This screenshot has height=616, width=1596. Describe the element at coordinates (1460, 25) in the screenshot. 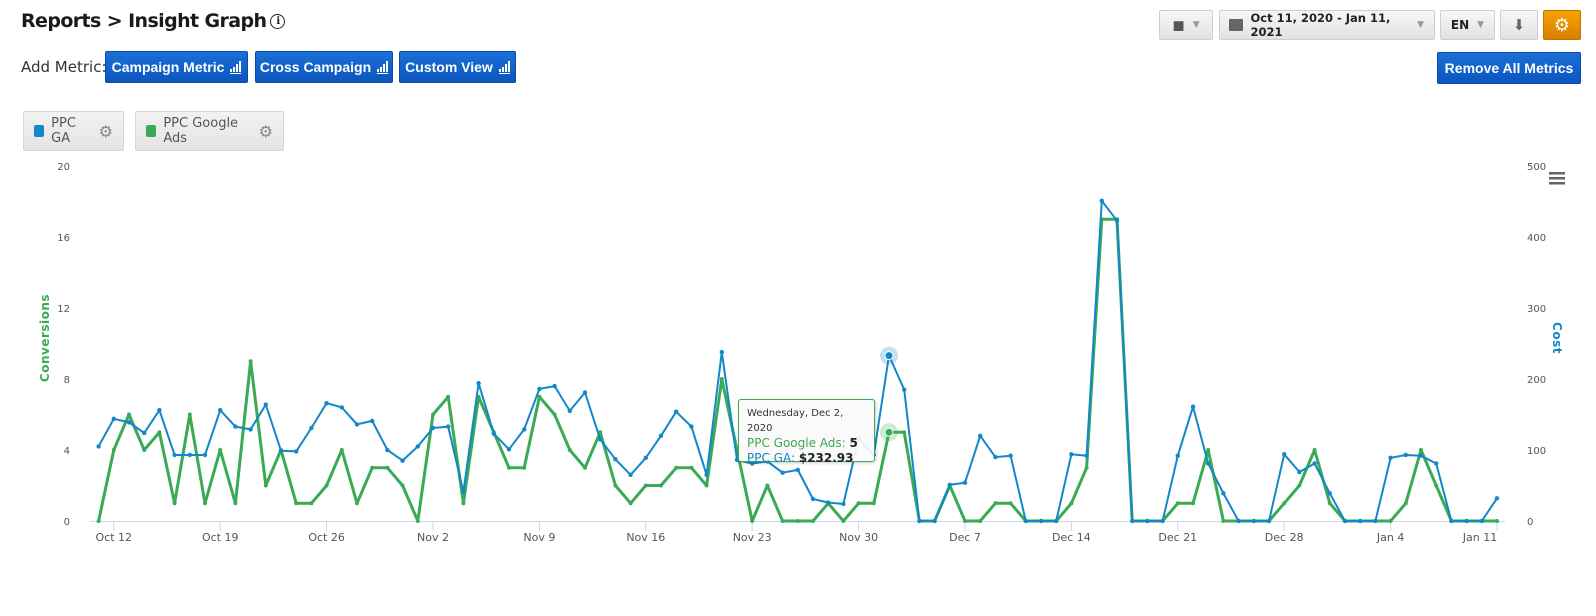

I see `language-value: EN` at that location.